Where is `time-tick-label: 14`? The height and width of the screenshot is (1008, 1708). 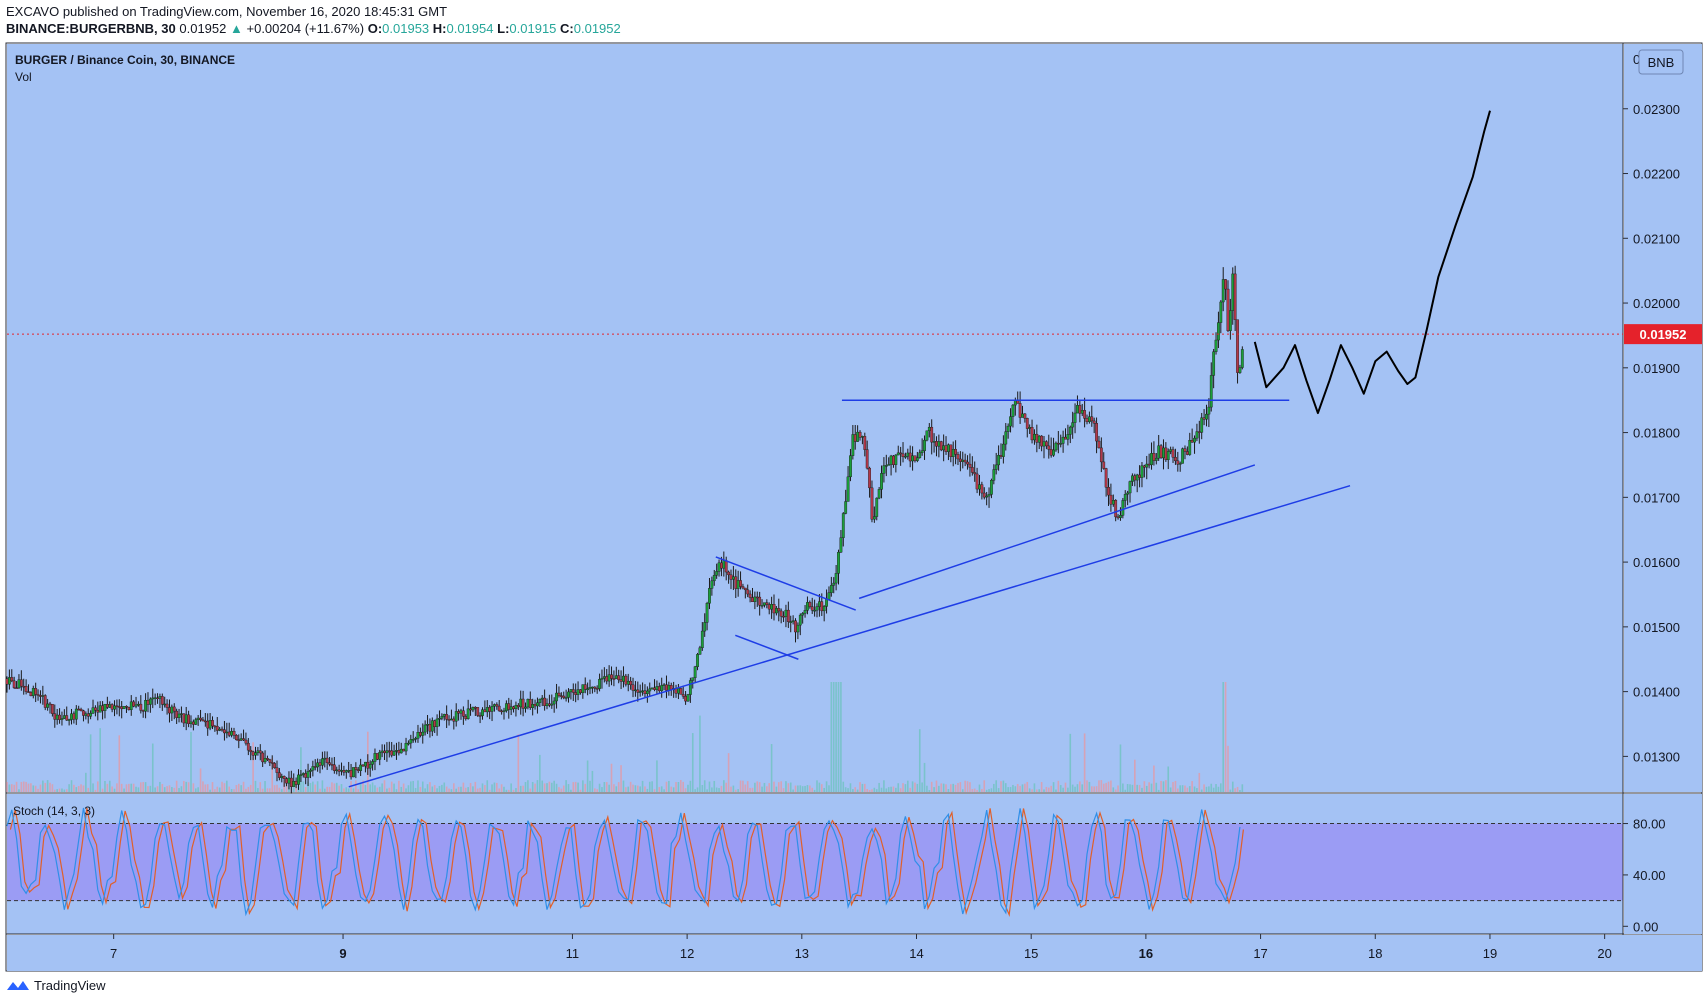 time-tick-label: 14 is located at coordinates (916, 953).